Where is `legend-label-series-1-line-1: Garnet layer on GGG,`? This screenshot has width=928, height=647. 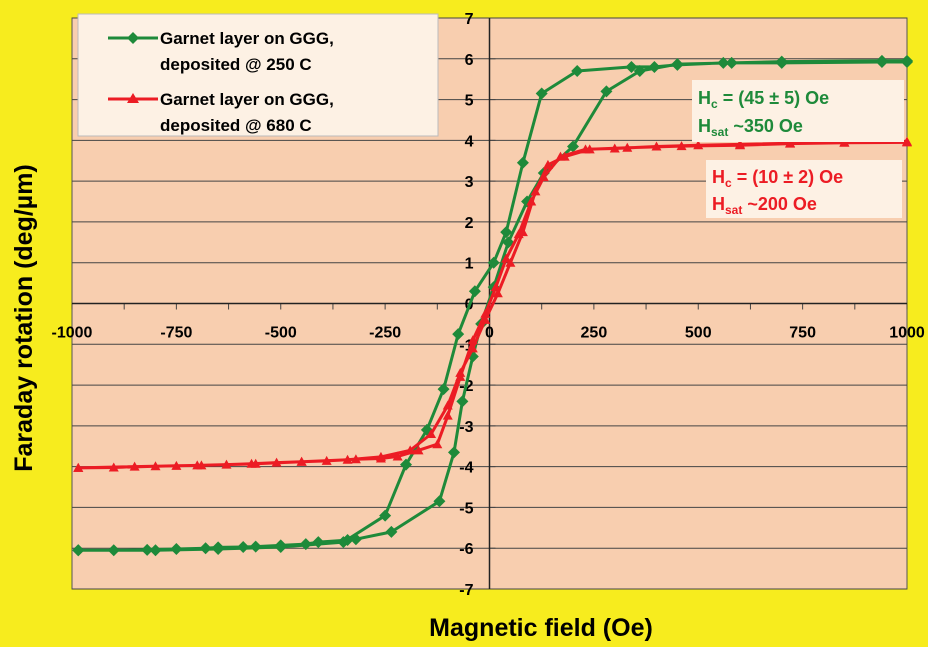
legend-label-series-1-line-1: Garnet layer on GGG, is located at coordinates (247, 38).